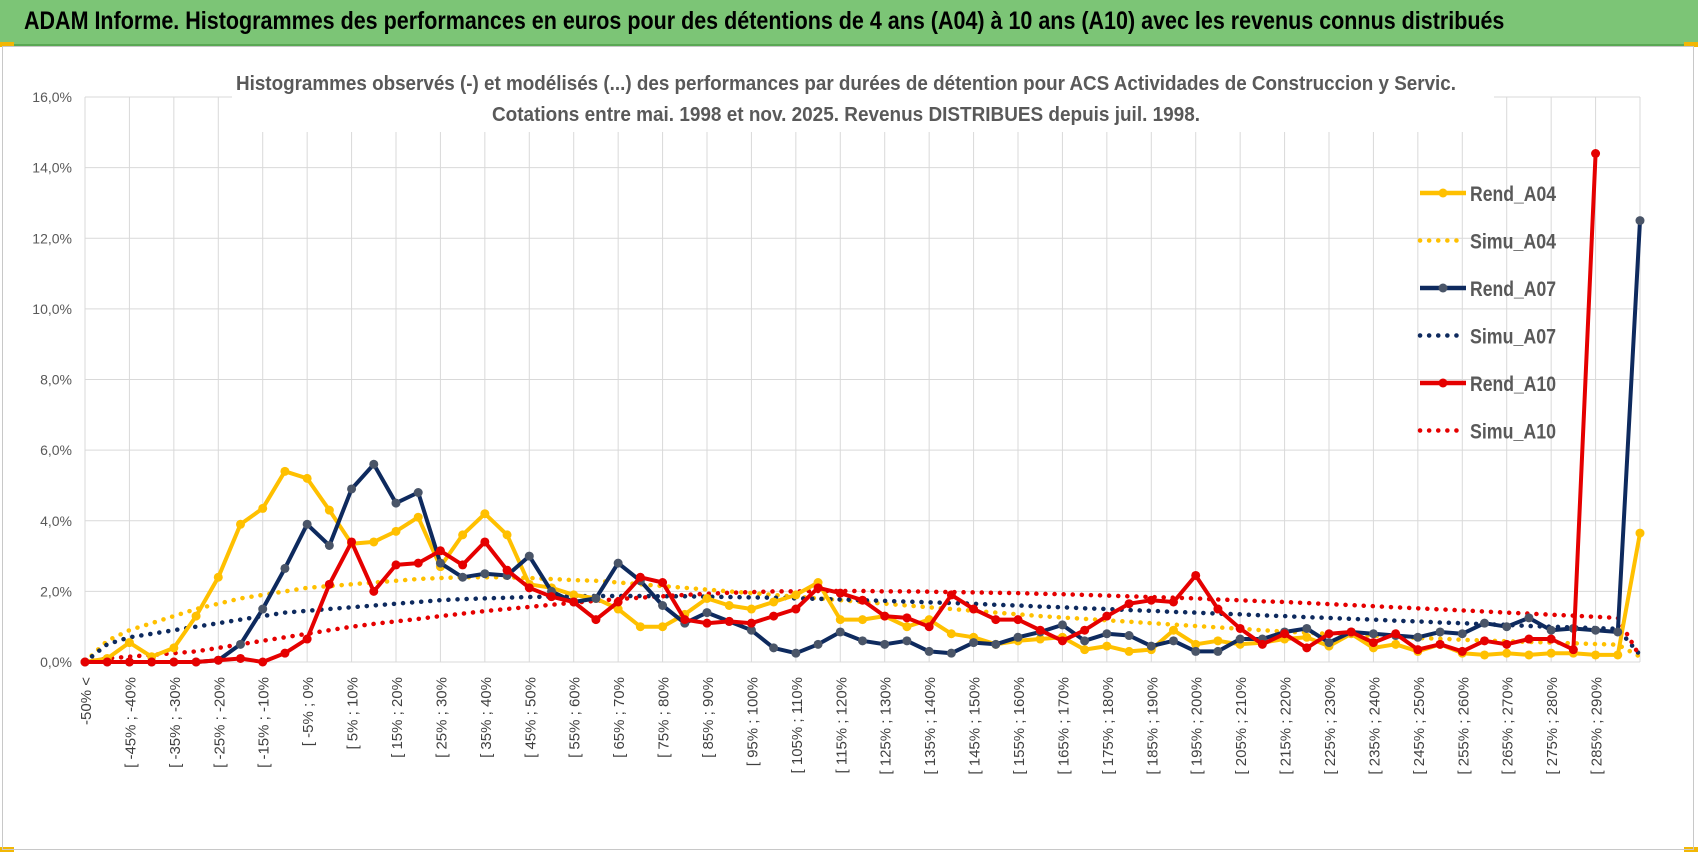 The height and width of the screenshot is (854, 1698). Describe the element at coordinates (130, 722) in the screenshot. I see `x-tick-label: [ -45% ; -40%` at that location.